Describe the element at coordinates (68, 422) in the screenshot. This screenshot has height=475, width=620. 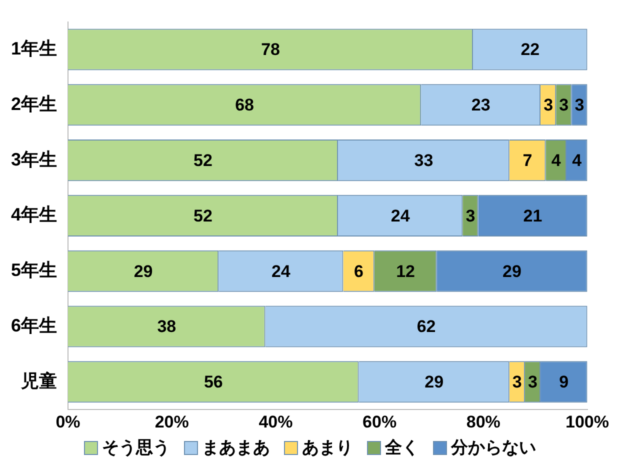
I see `x-tick-label: 0%` at that location.